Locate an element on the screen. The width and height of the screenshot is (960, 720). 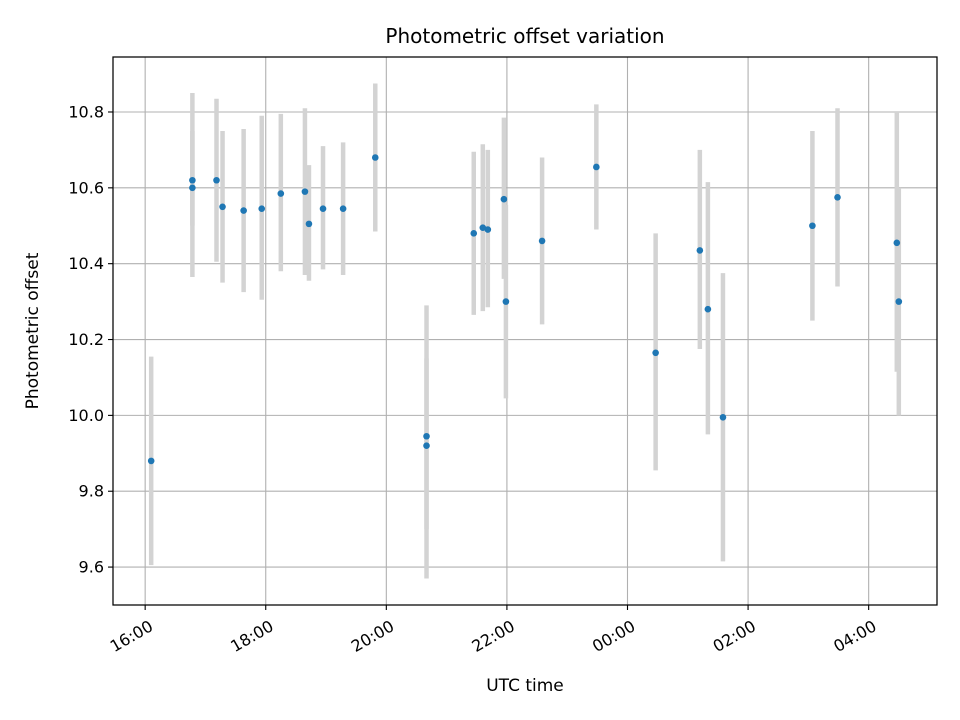
y-tick-label: 9.8 is located at coordinates (91, 491).